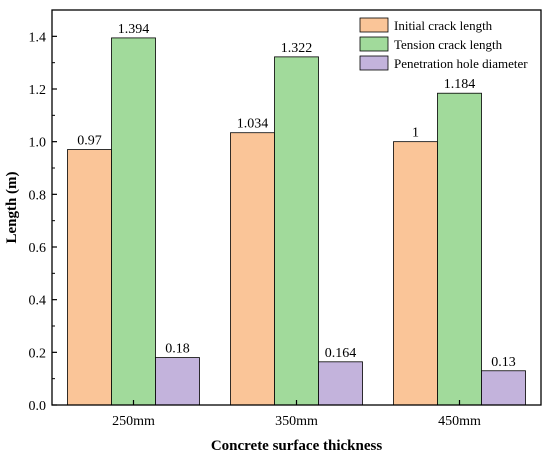 This screenshot has width=550, height=459. Describe the element at coordinates (38, 143) in the screenshot. I see `y-tick-label: 1.0` at that location.